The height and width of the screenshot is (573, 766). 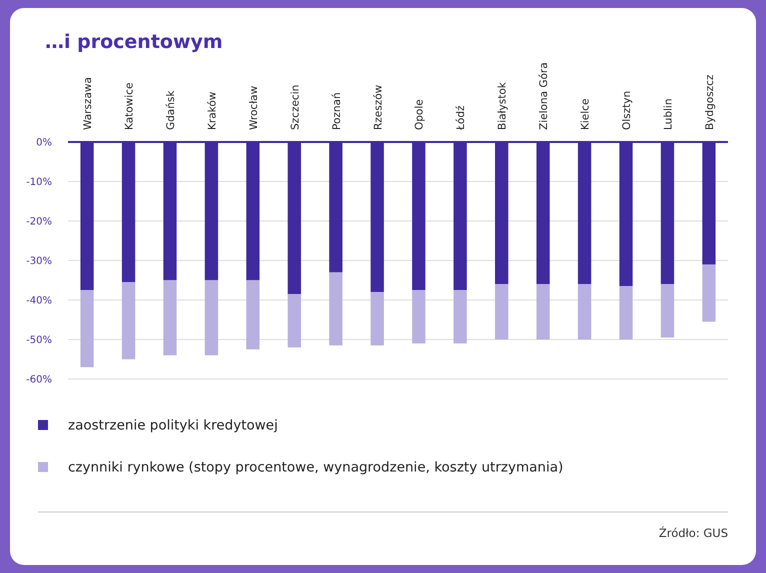 What do you see at coordinates (130, 106) in the screenshot?
I see `x-tick-label: Katowice` at bounding box center [130, 106].